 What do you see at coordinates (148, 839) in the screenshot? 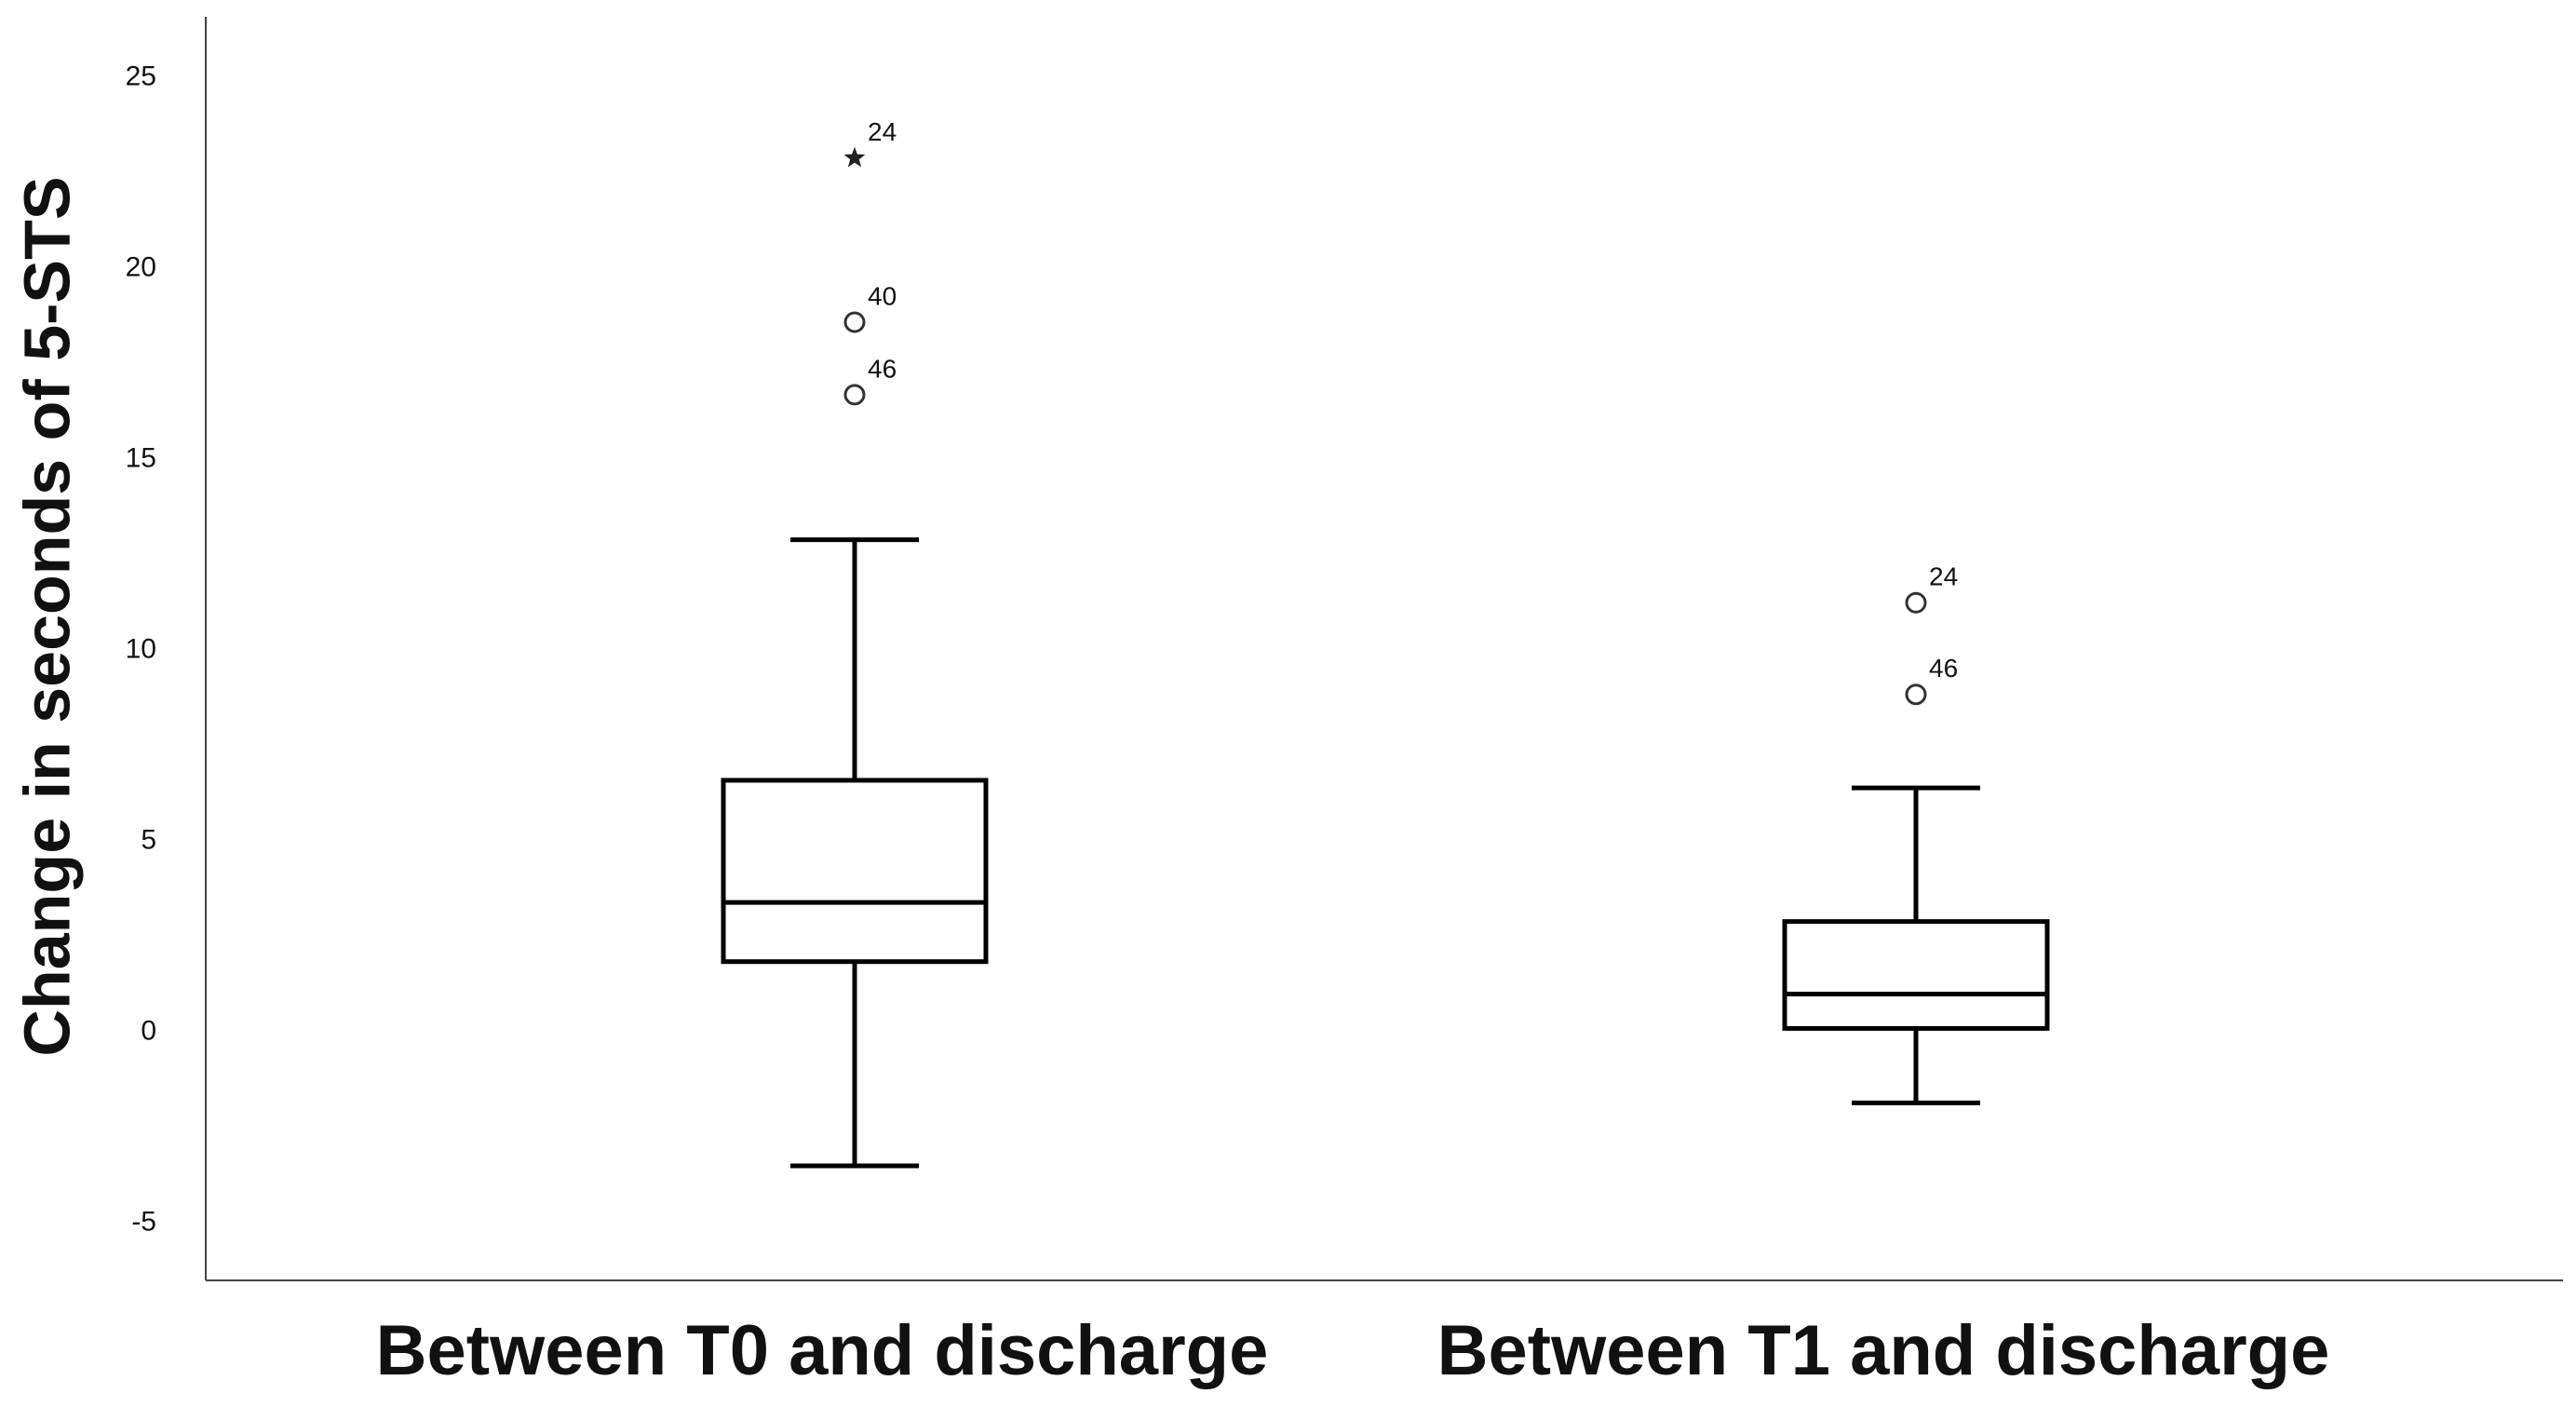
I see `y-tick-label: 5` at bounding box center [148, 839].